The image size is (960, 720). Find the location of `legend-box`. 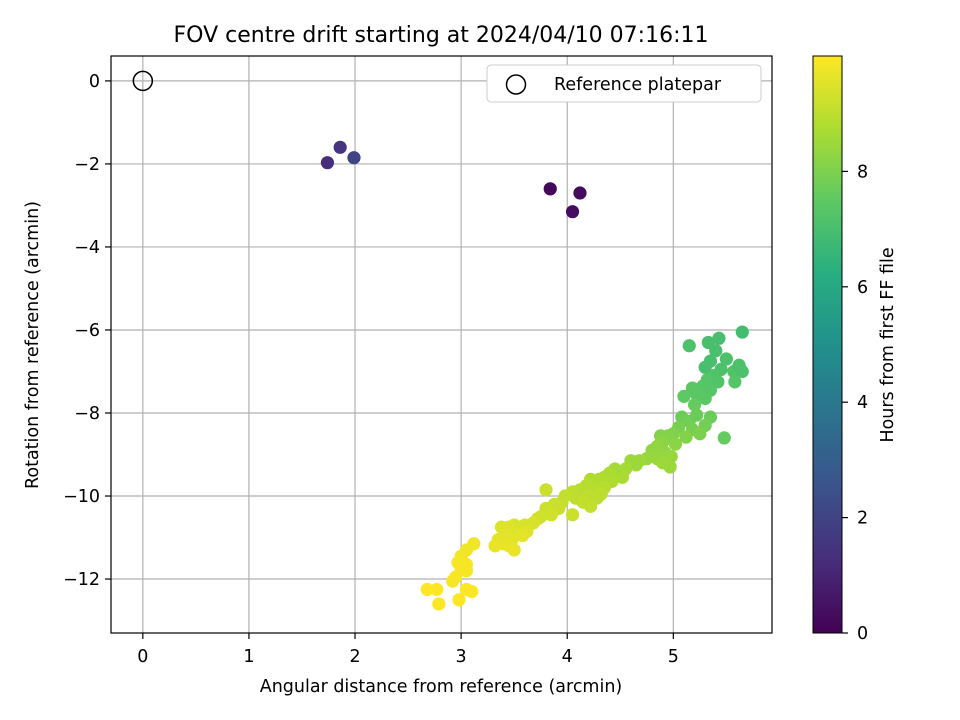

legend-box is located at coordinates (624, 83).